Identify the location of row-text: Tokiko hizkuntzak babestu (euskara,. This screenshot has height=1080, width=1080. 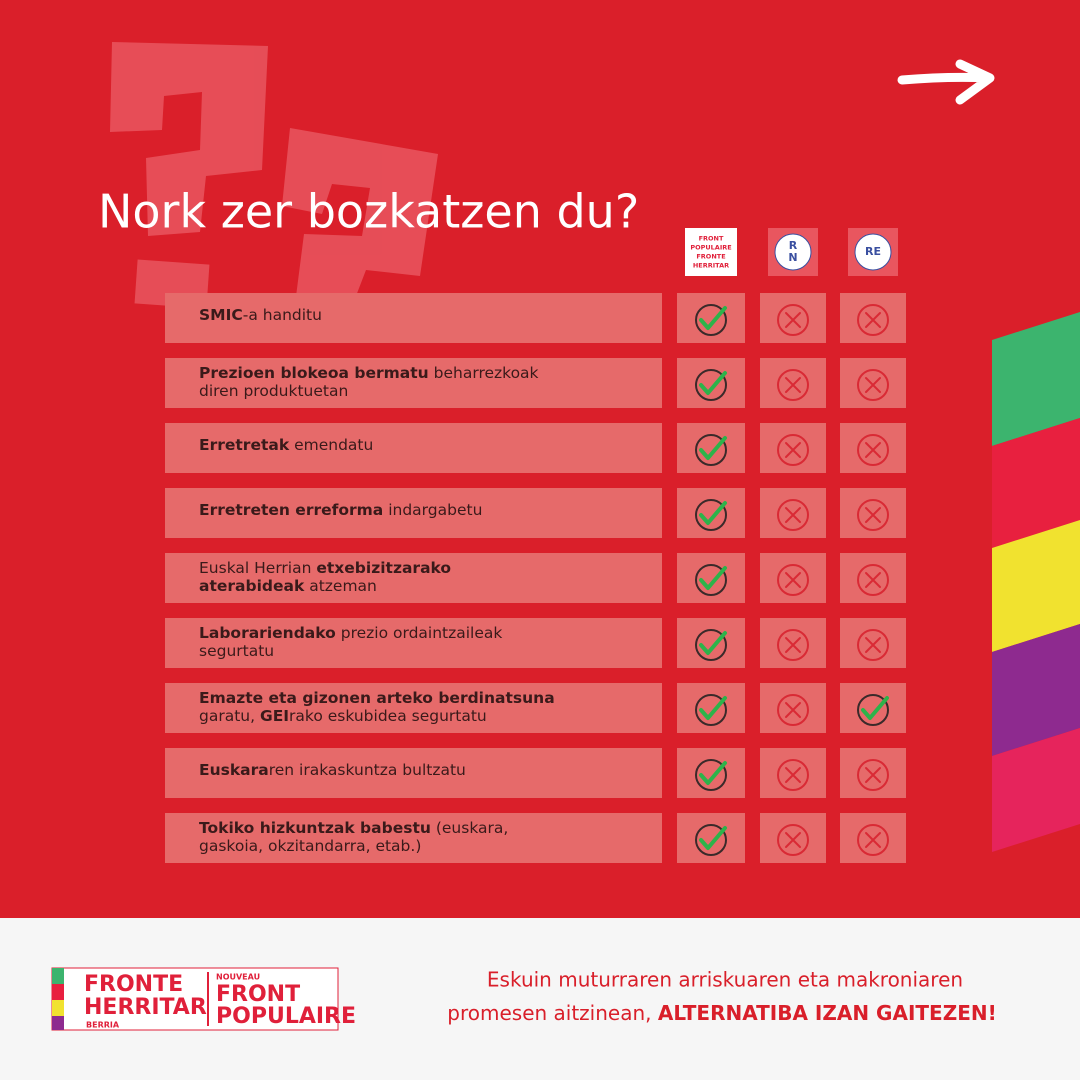
(353, 828).